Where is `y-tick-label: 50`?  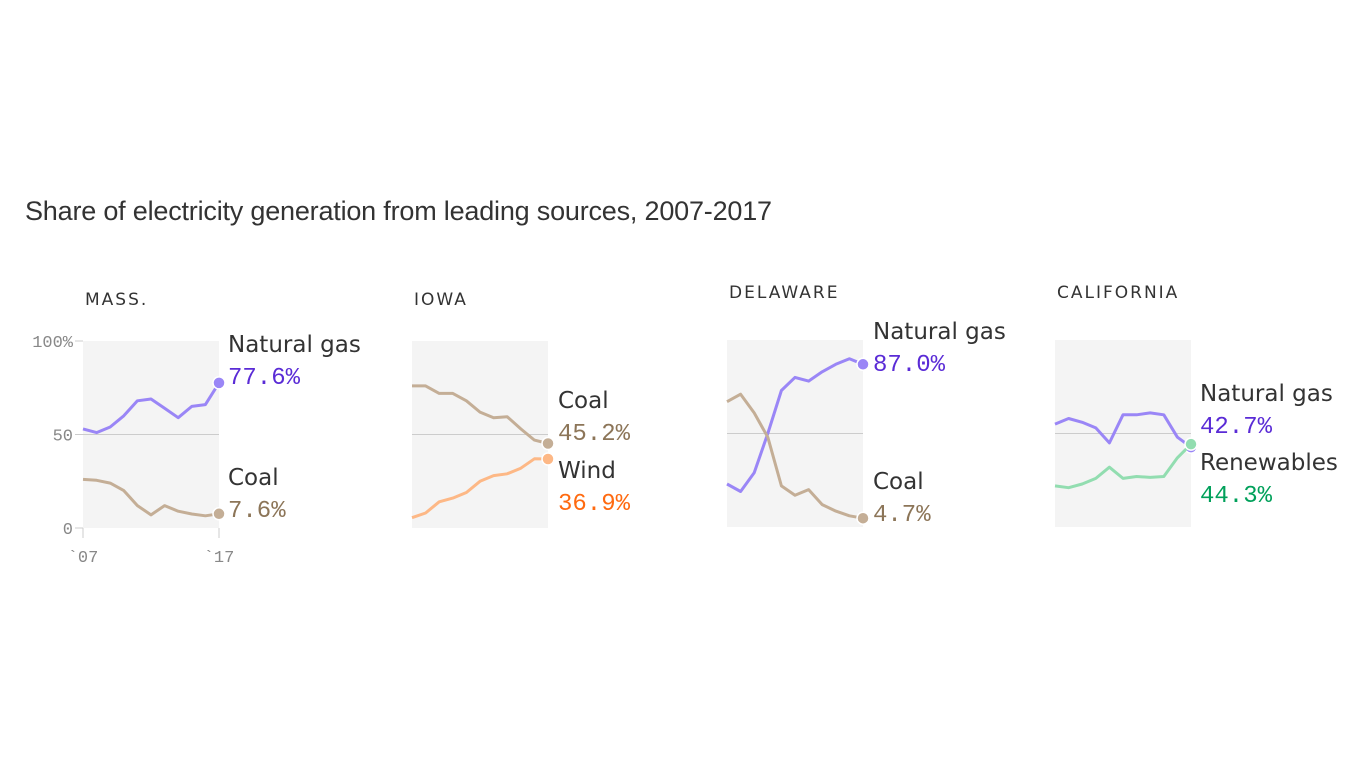
y-tick-label: 50 is located at coordinates (63, 437).